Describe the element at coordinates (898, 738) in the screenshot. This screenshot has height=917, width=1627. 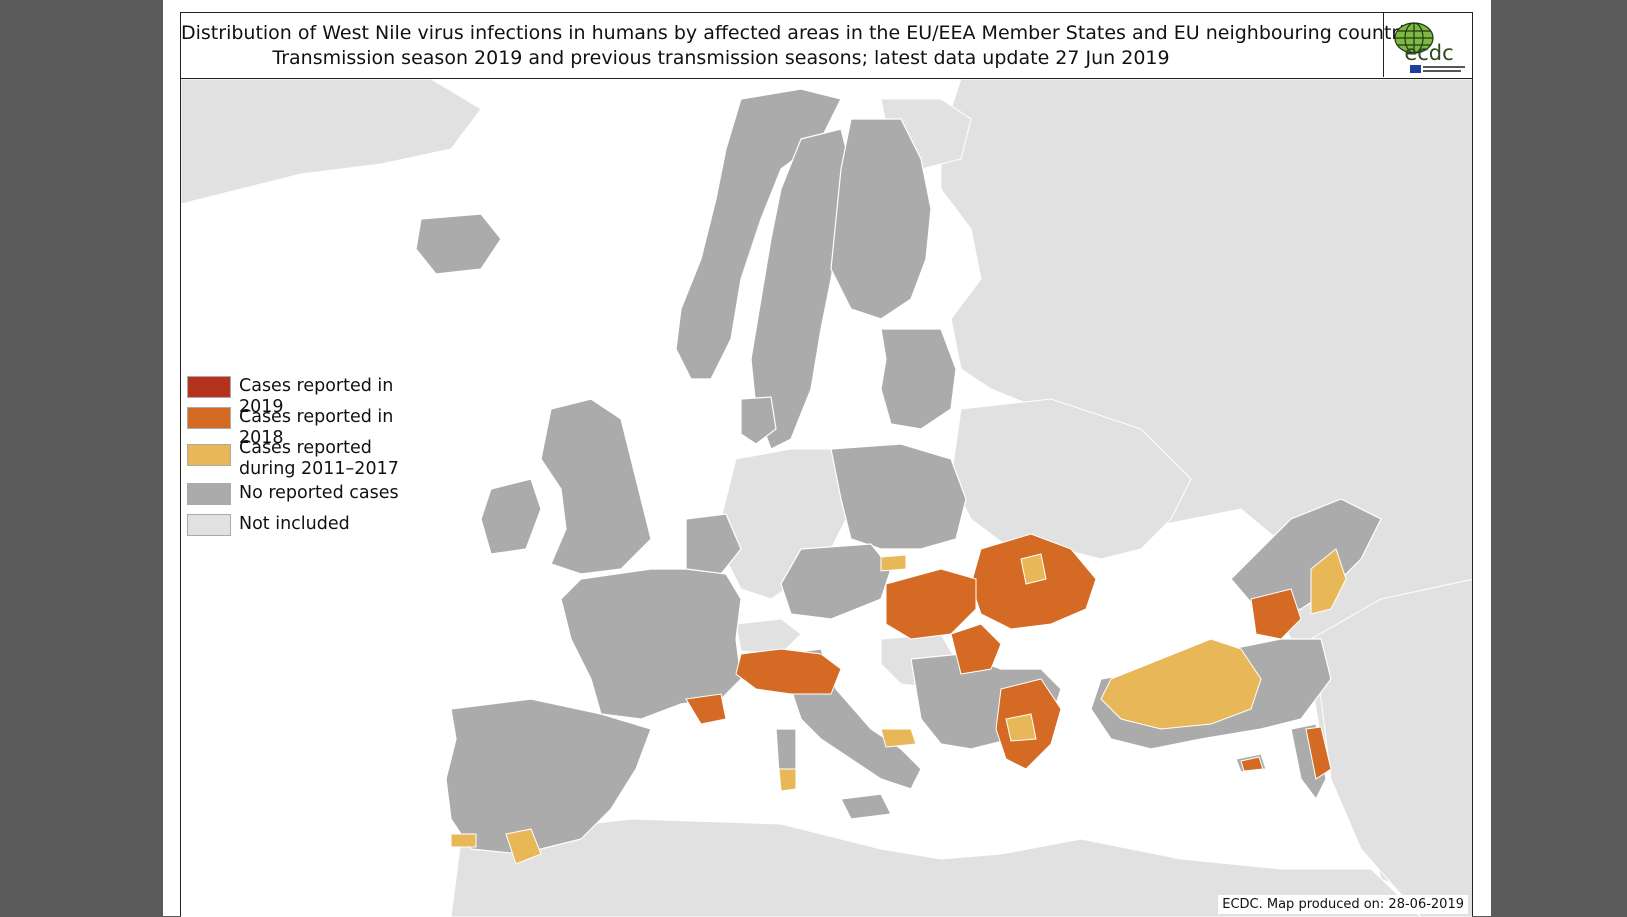
I see `italy-south-2011-2017` at that location.